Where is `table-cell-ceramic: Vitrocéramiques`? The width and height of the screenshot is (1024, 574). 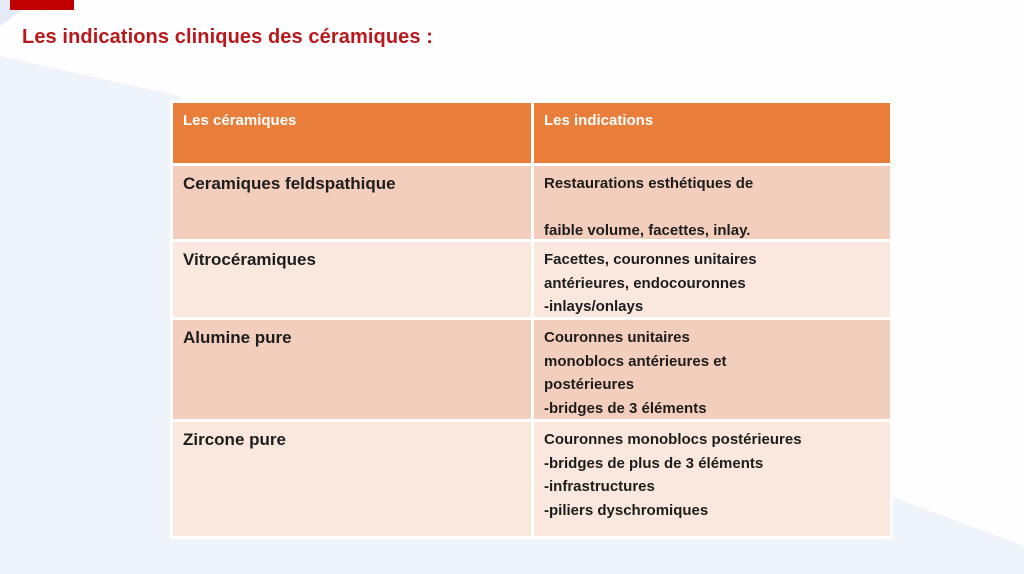 table-cell-ceramic: Vitrocéramiques is located at coordinates (352, 279).